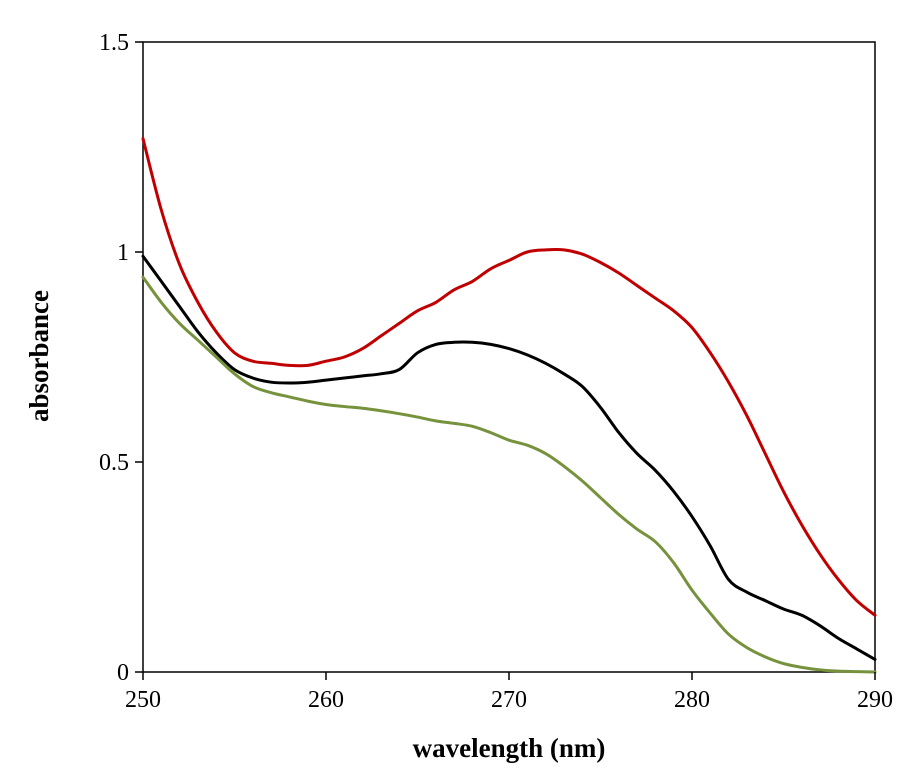 The width and height of the screenshot is (903, 770). Describe the element at coordinates (39, 356) in the screenshot. I see `y-axis-title: absorbance` at that location.